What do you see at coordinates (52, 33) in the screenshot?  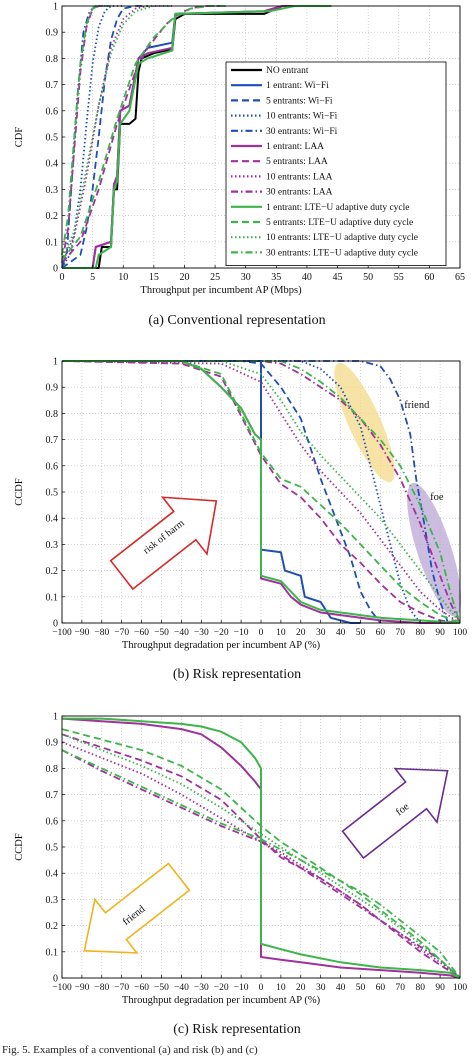 I see `y-tick-label: 0.9` at bounding box center [52, 33].